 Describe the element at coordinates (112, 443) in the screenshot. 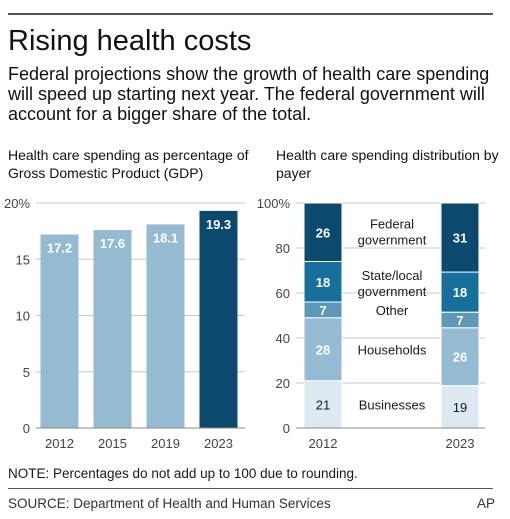

I see `gdp-xtick-label: 2015` at that location.